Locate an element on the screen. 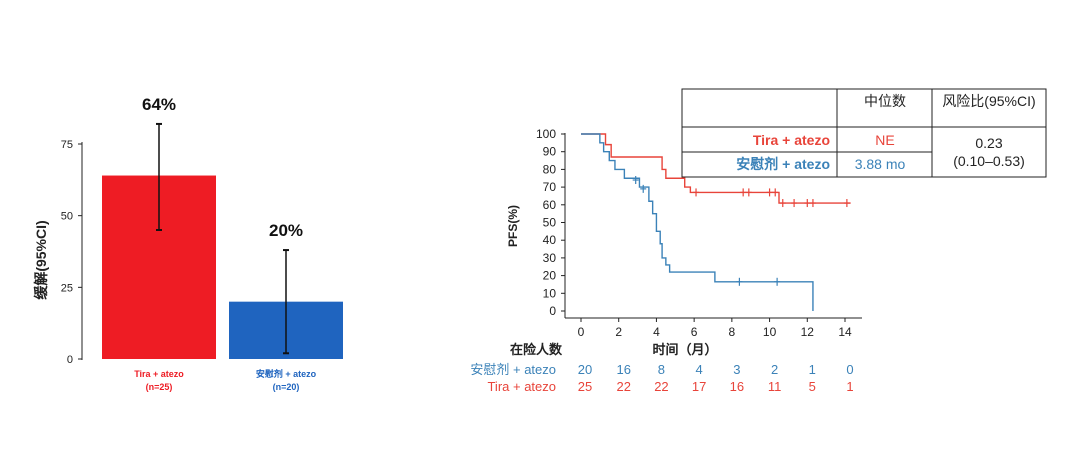  km-x-axis-label: 时间（月） is located at coordinates (684, 349).